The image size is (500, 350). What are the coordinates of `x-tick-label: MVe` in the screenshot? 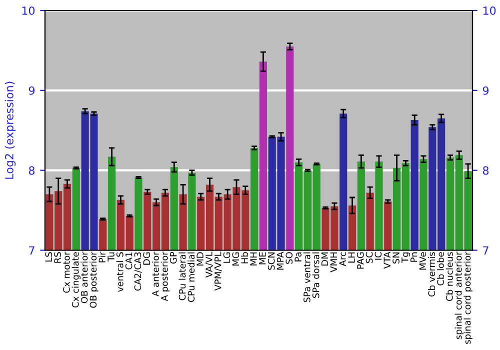 It's located at (422, 261).